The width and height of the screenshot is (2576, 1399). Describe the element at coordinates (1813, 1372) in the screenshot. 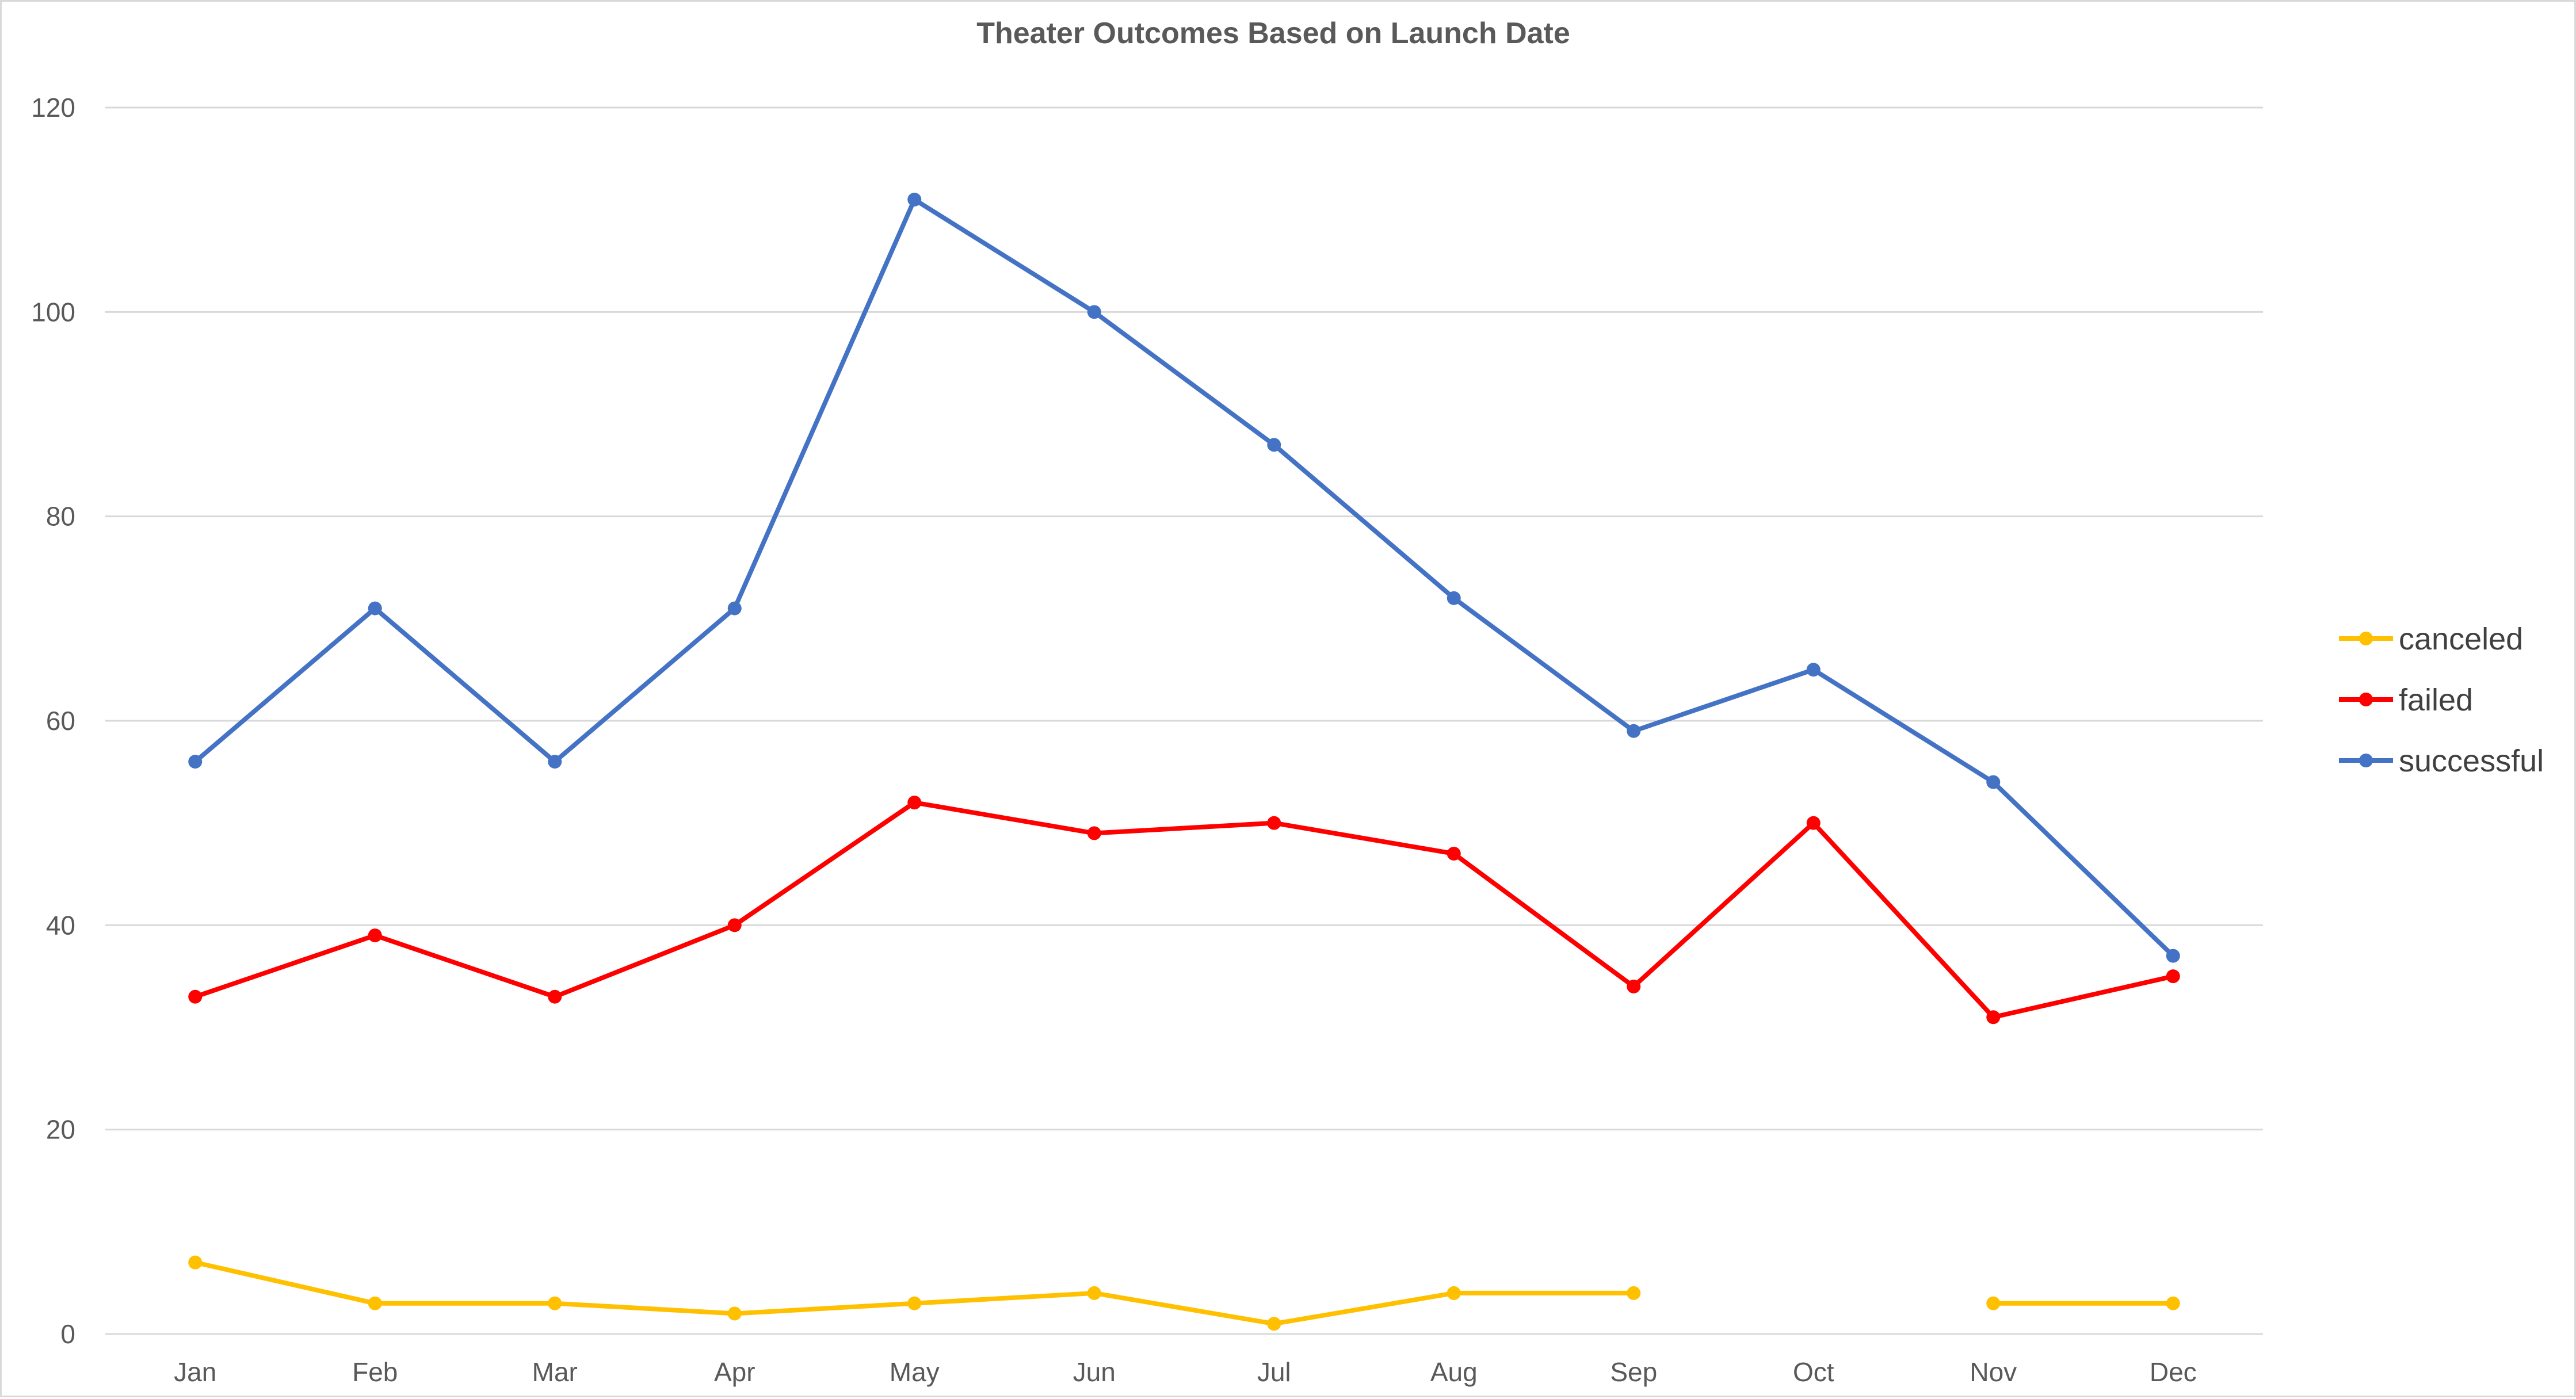

I see `x-tick-label: Oct` at that location.